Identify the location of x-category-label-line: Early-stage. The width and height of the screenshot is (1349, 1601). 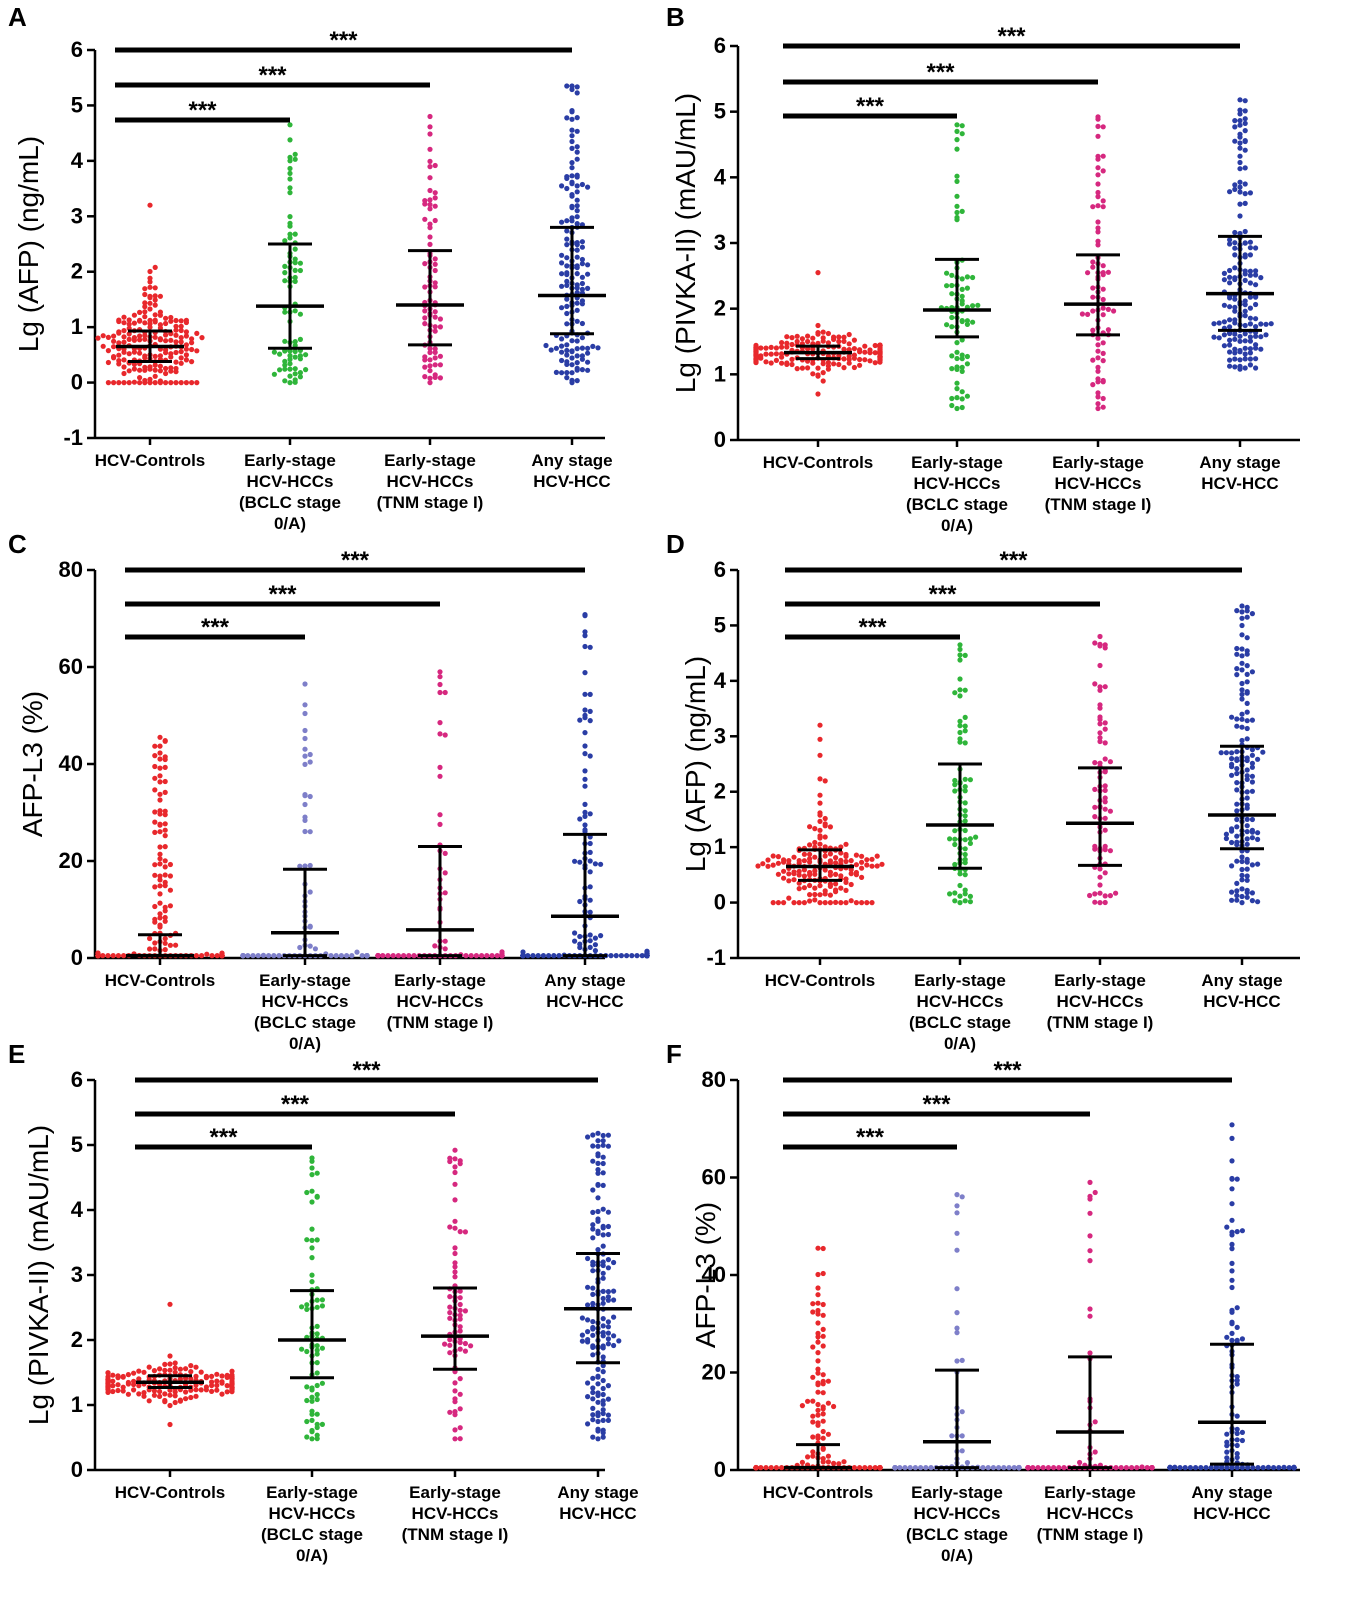
(1100, 980).